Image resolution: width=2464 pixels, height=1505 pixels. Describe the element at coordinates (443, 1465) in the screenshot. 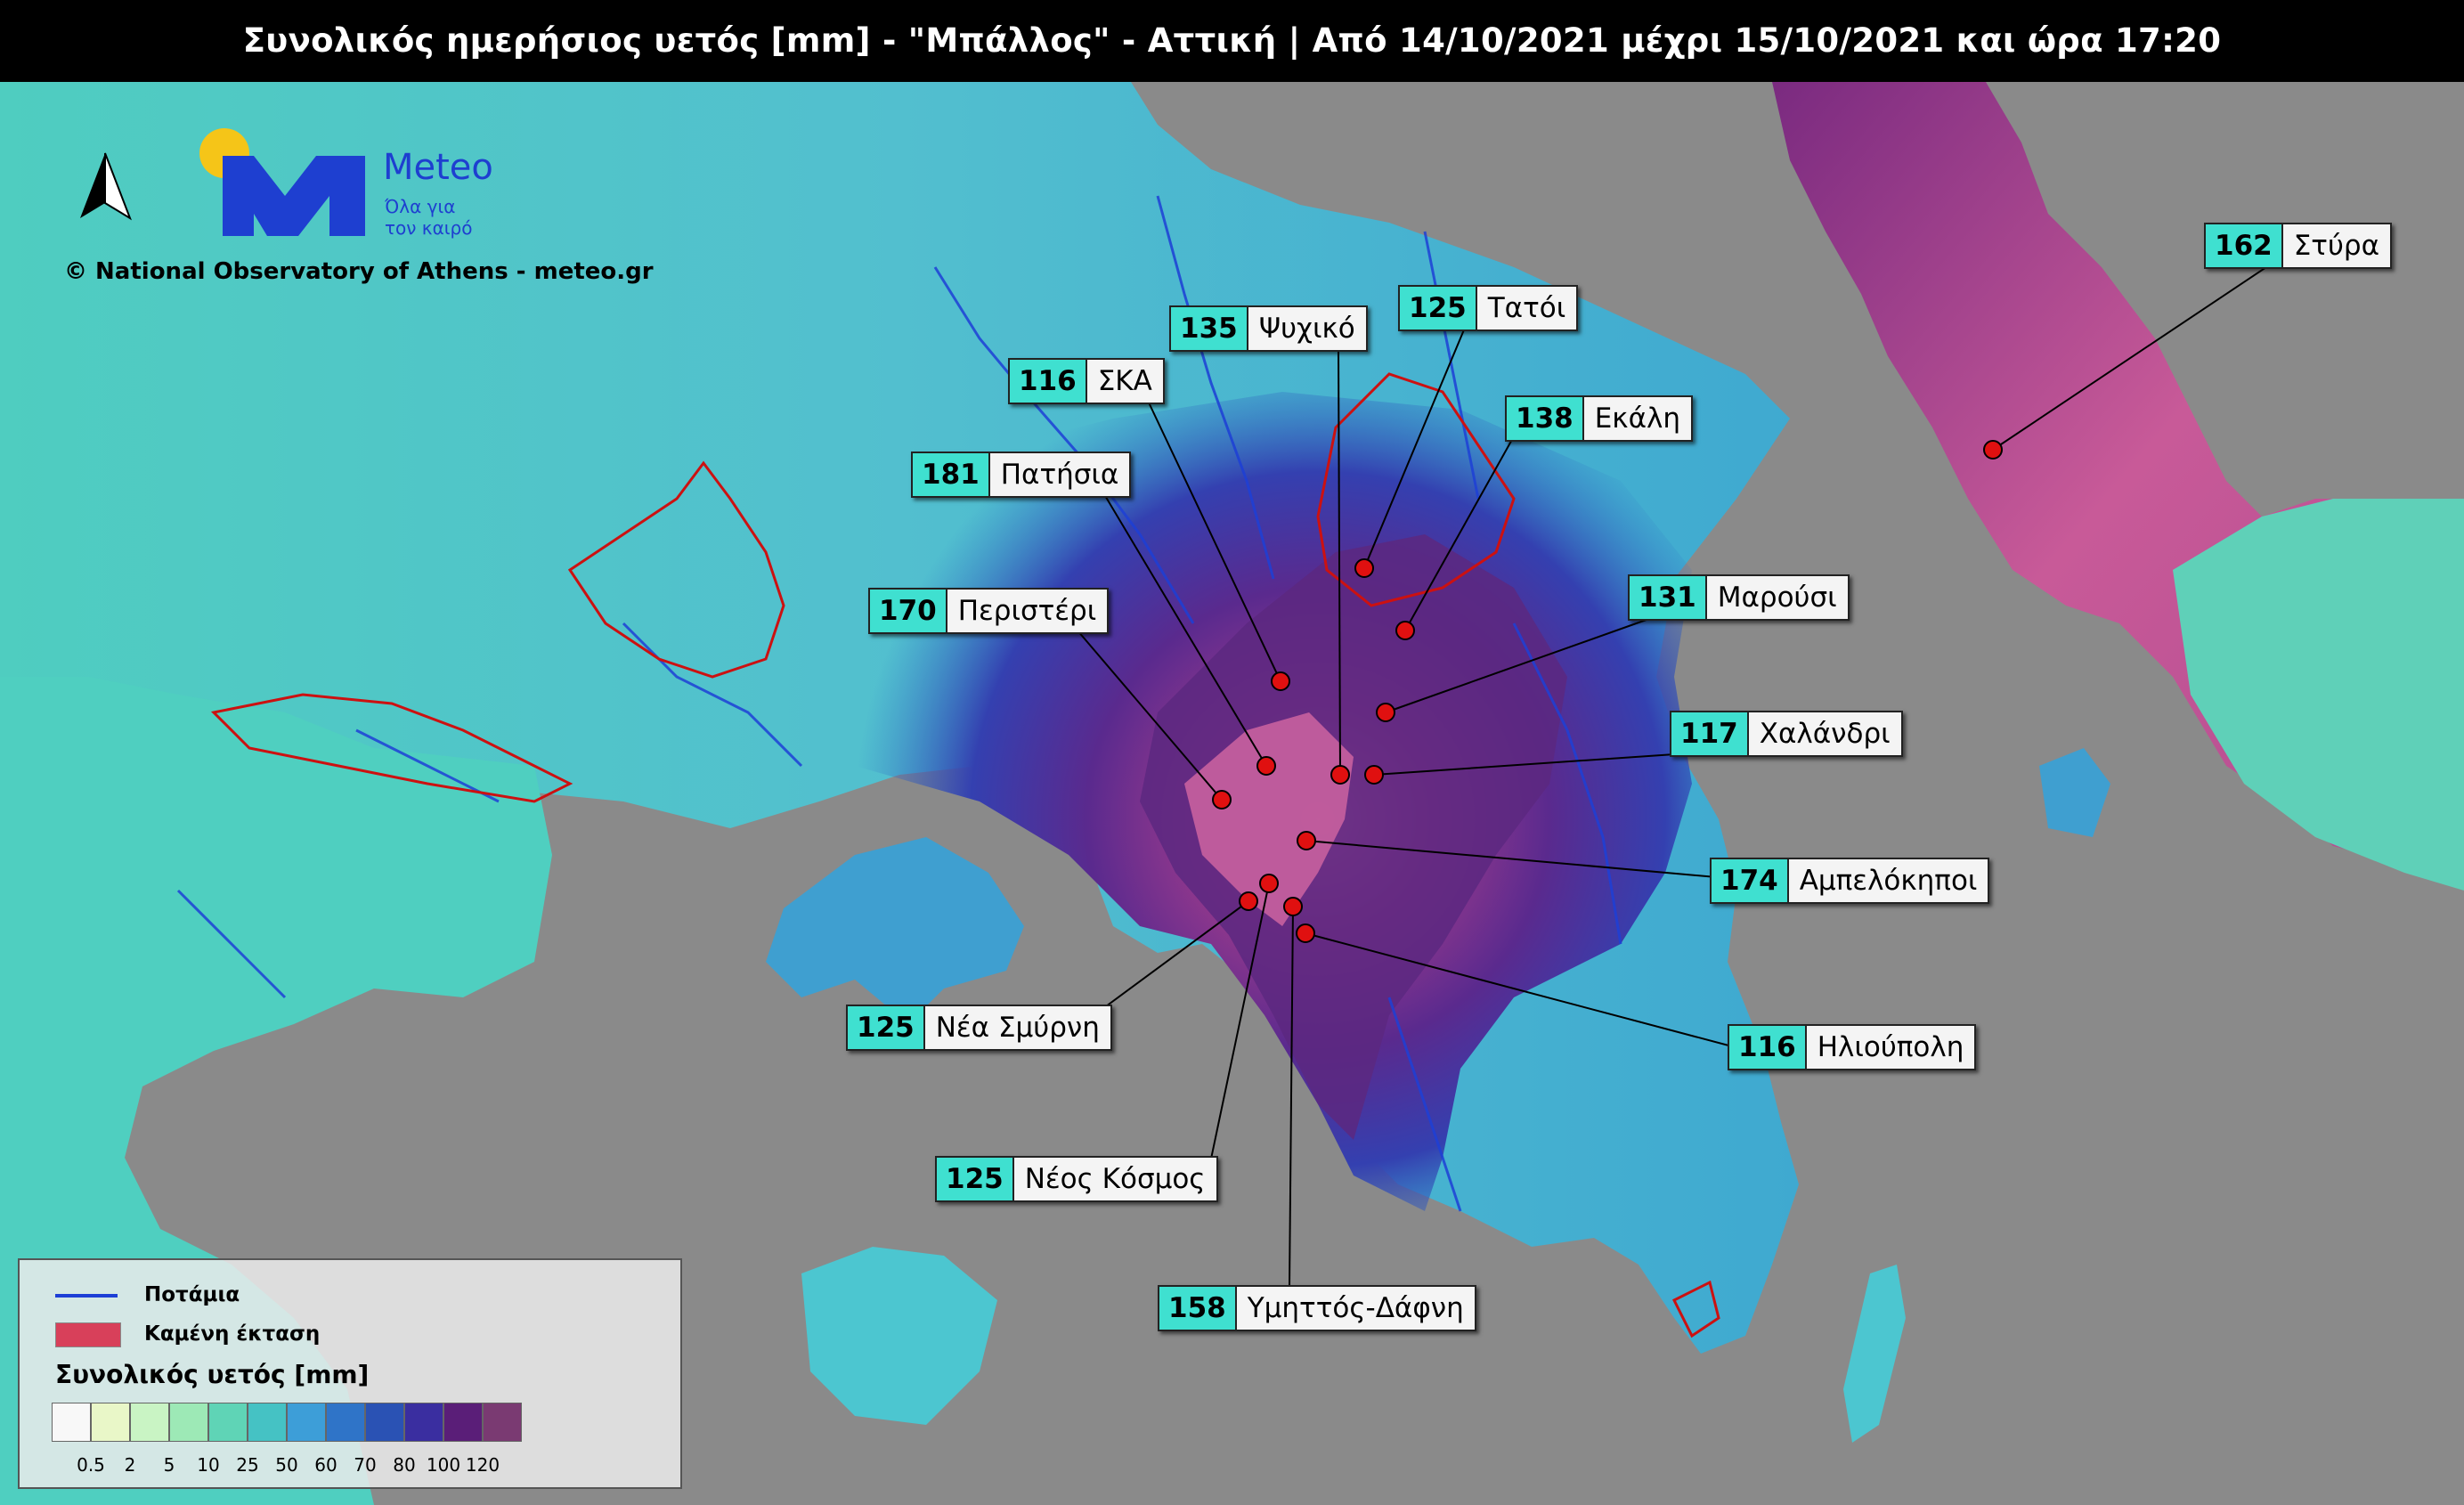

I see `scale-tick-label: 100` at that location.